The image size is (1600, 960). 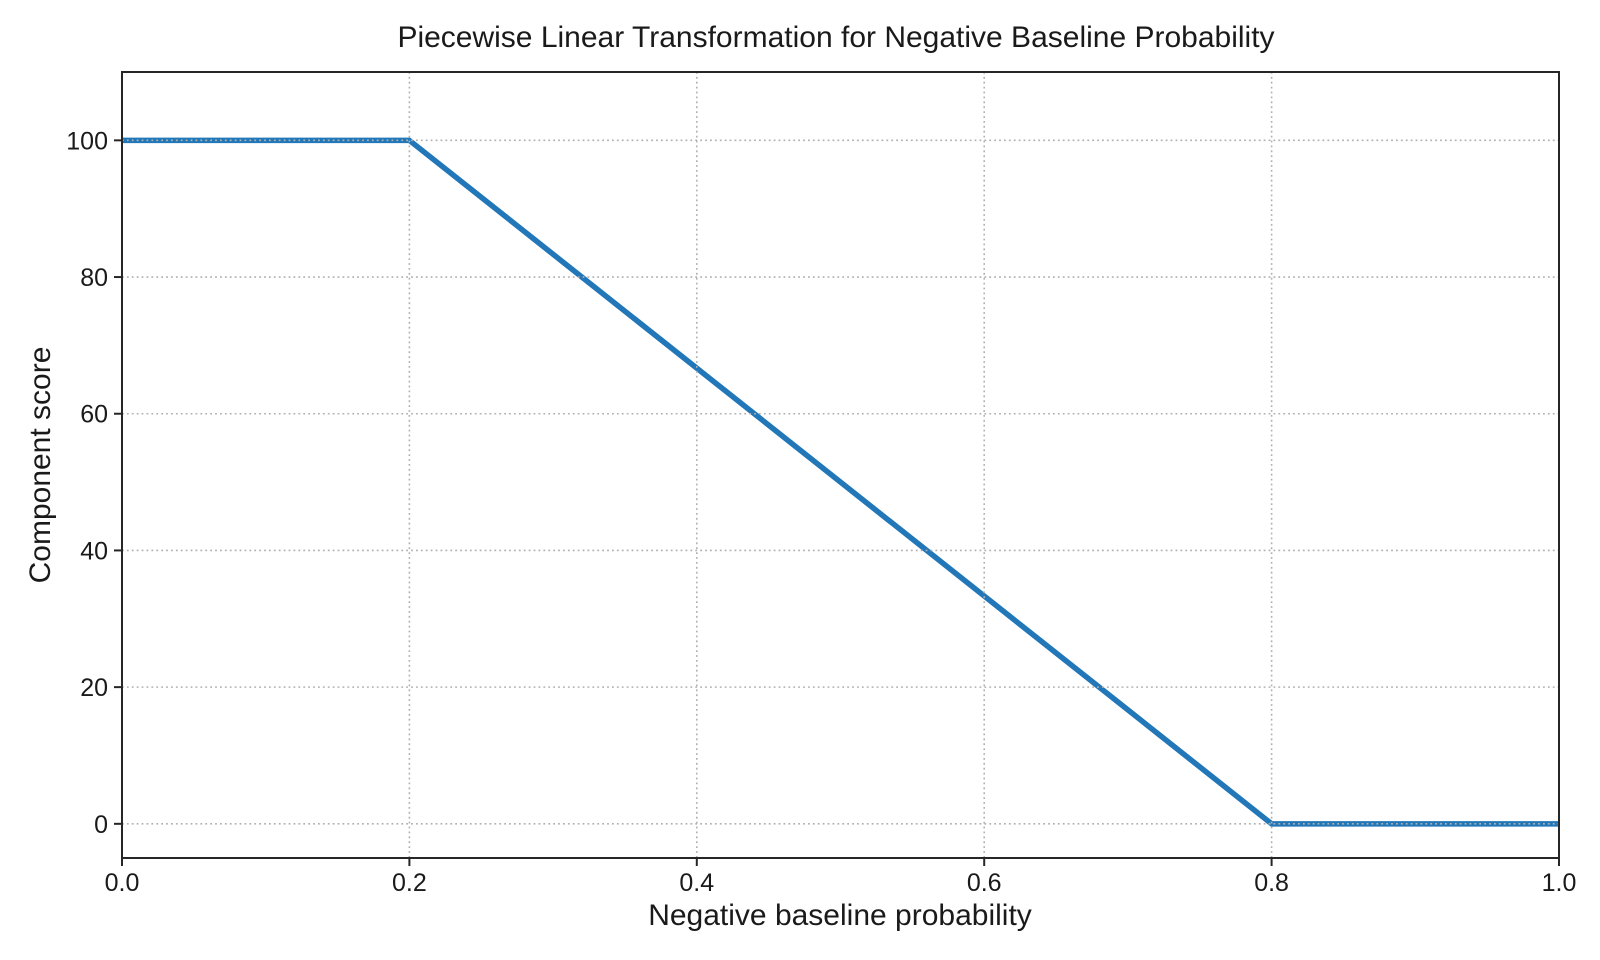 I want to click on x-tick-label: 0.6, so click(x=984, y=883).